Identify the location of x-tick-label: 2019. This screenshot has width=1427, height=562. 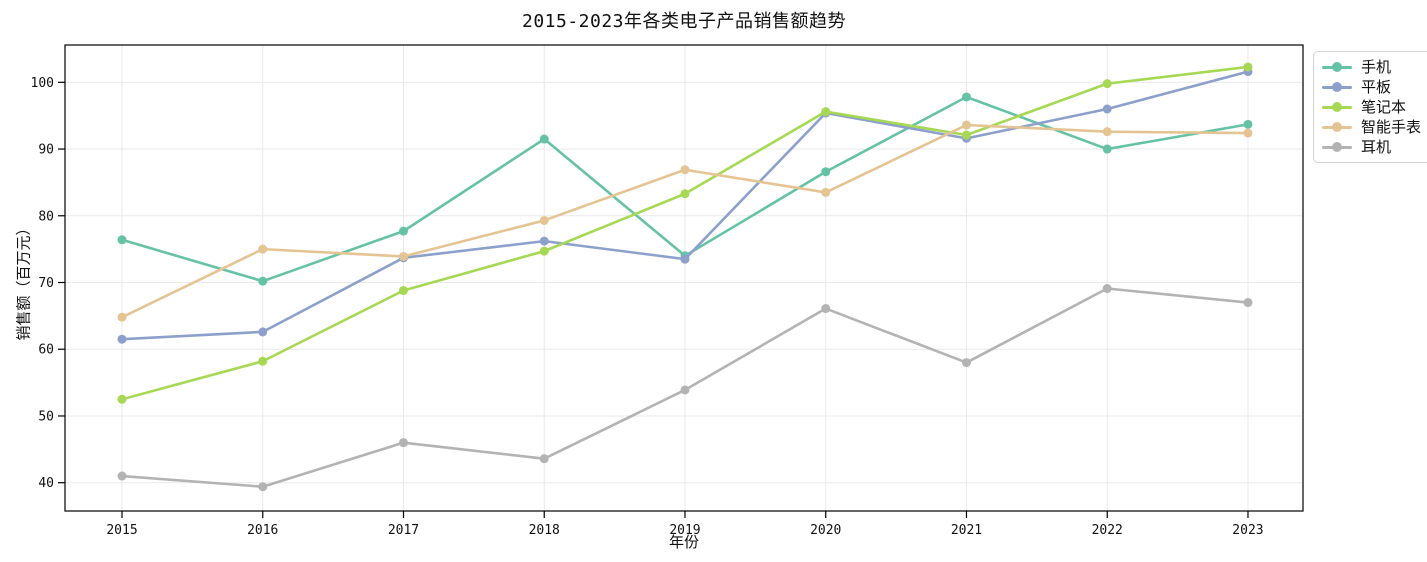
(684, 530).